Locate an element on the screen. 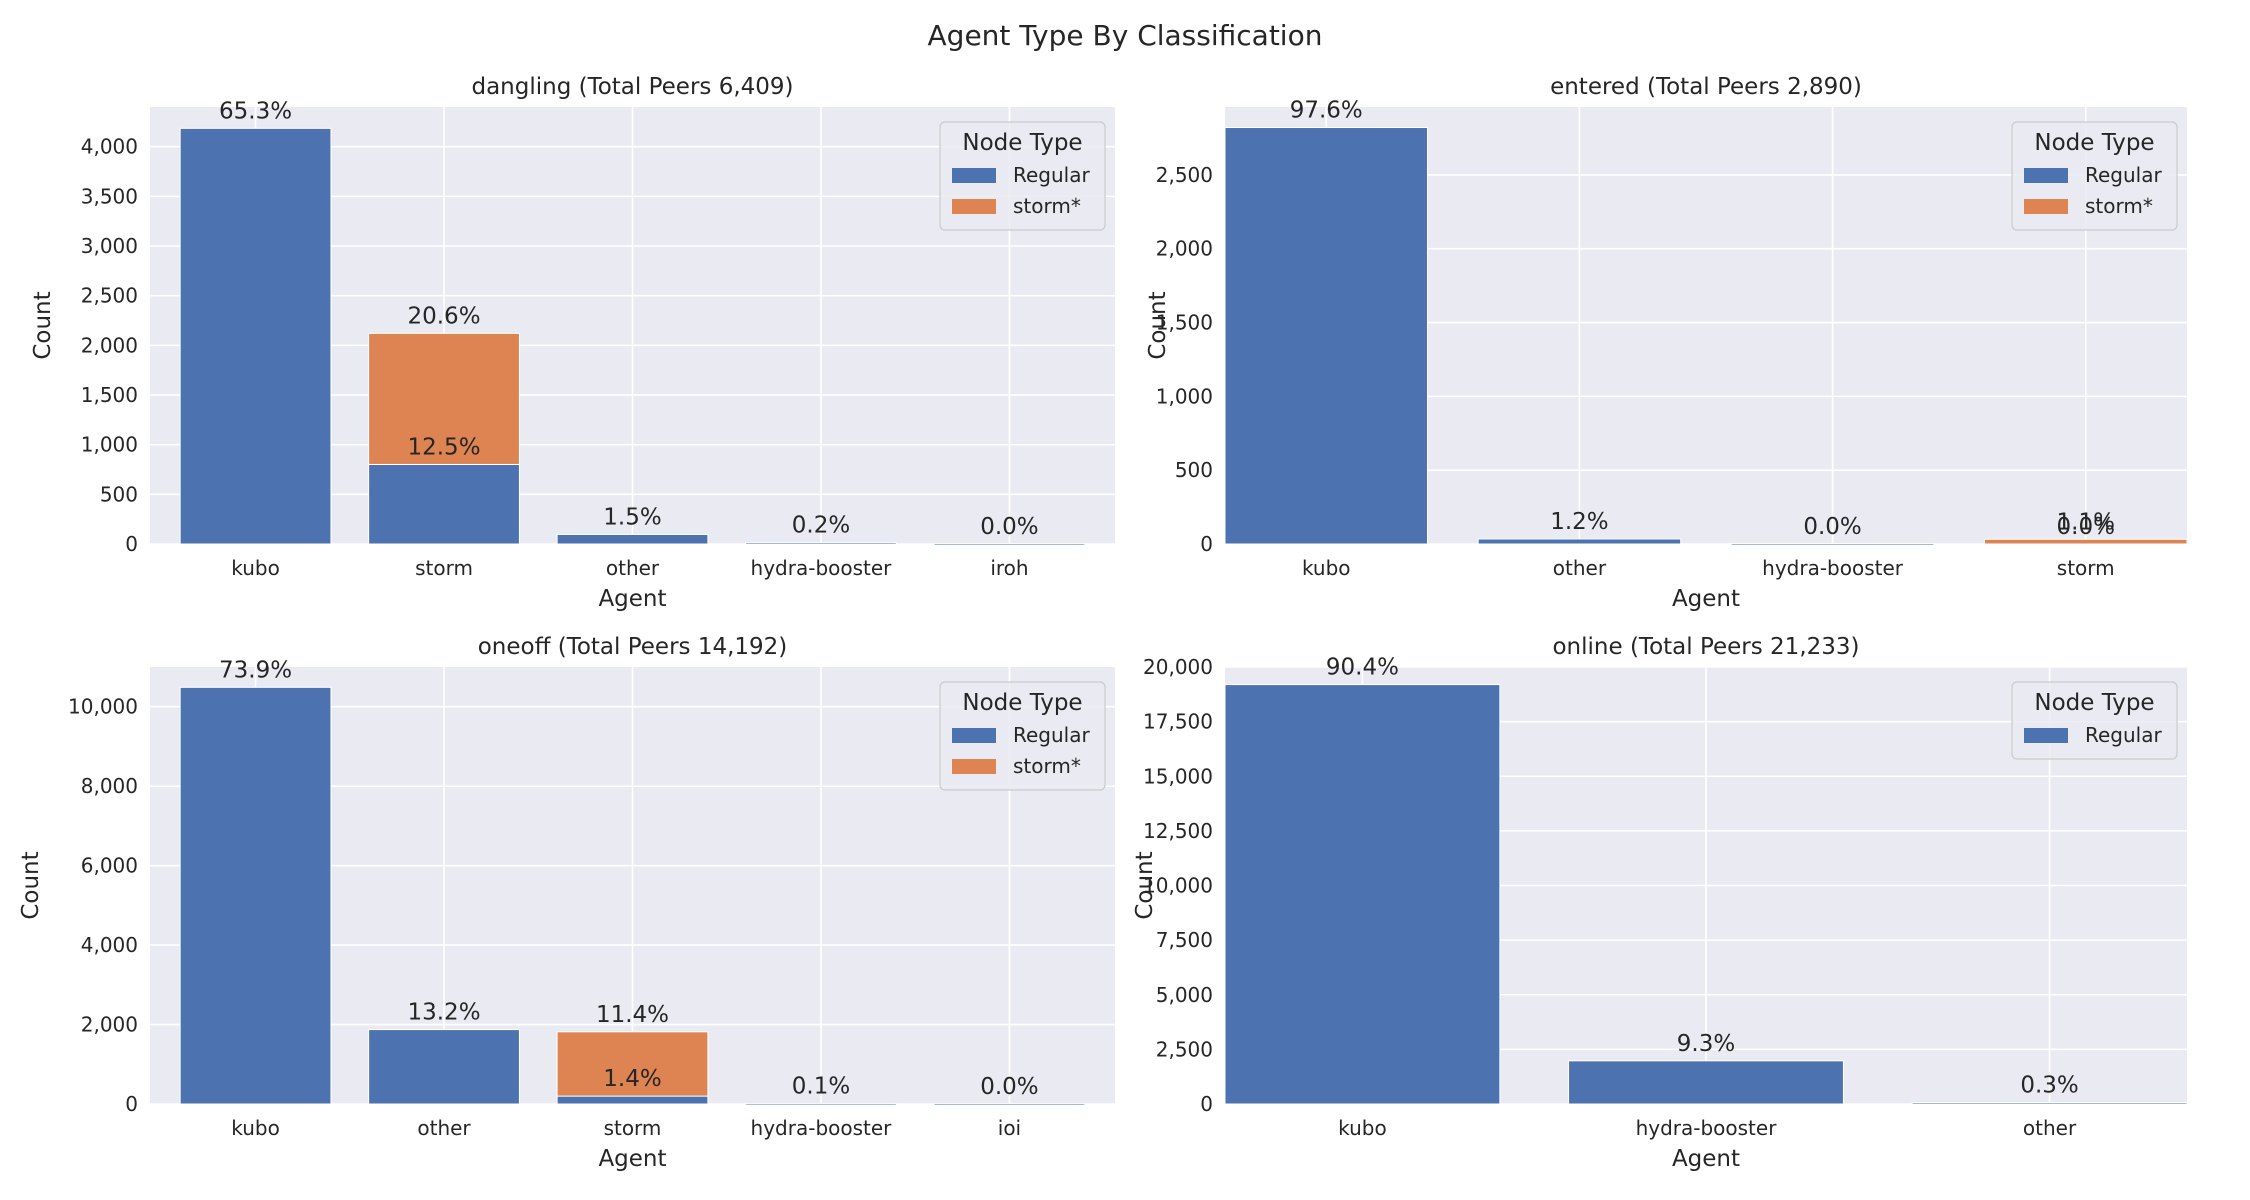  data-label: 90.4% is located at coordinates (1362, 668).